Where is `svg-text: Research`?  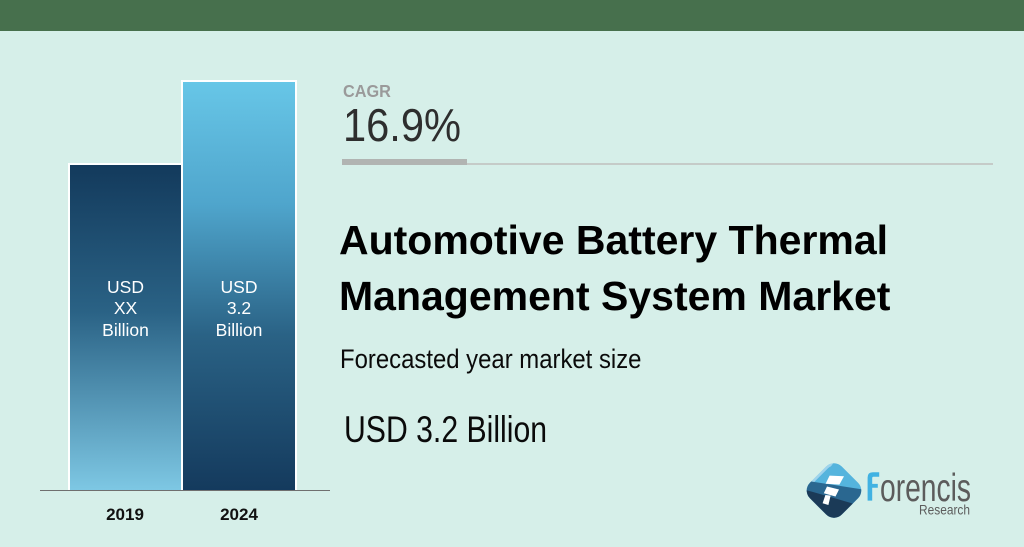 svg-text: Research is located at coordinates (944, 509).